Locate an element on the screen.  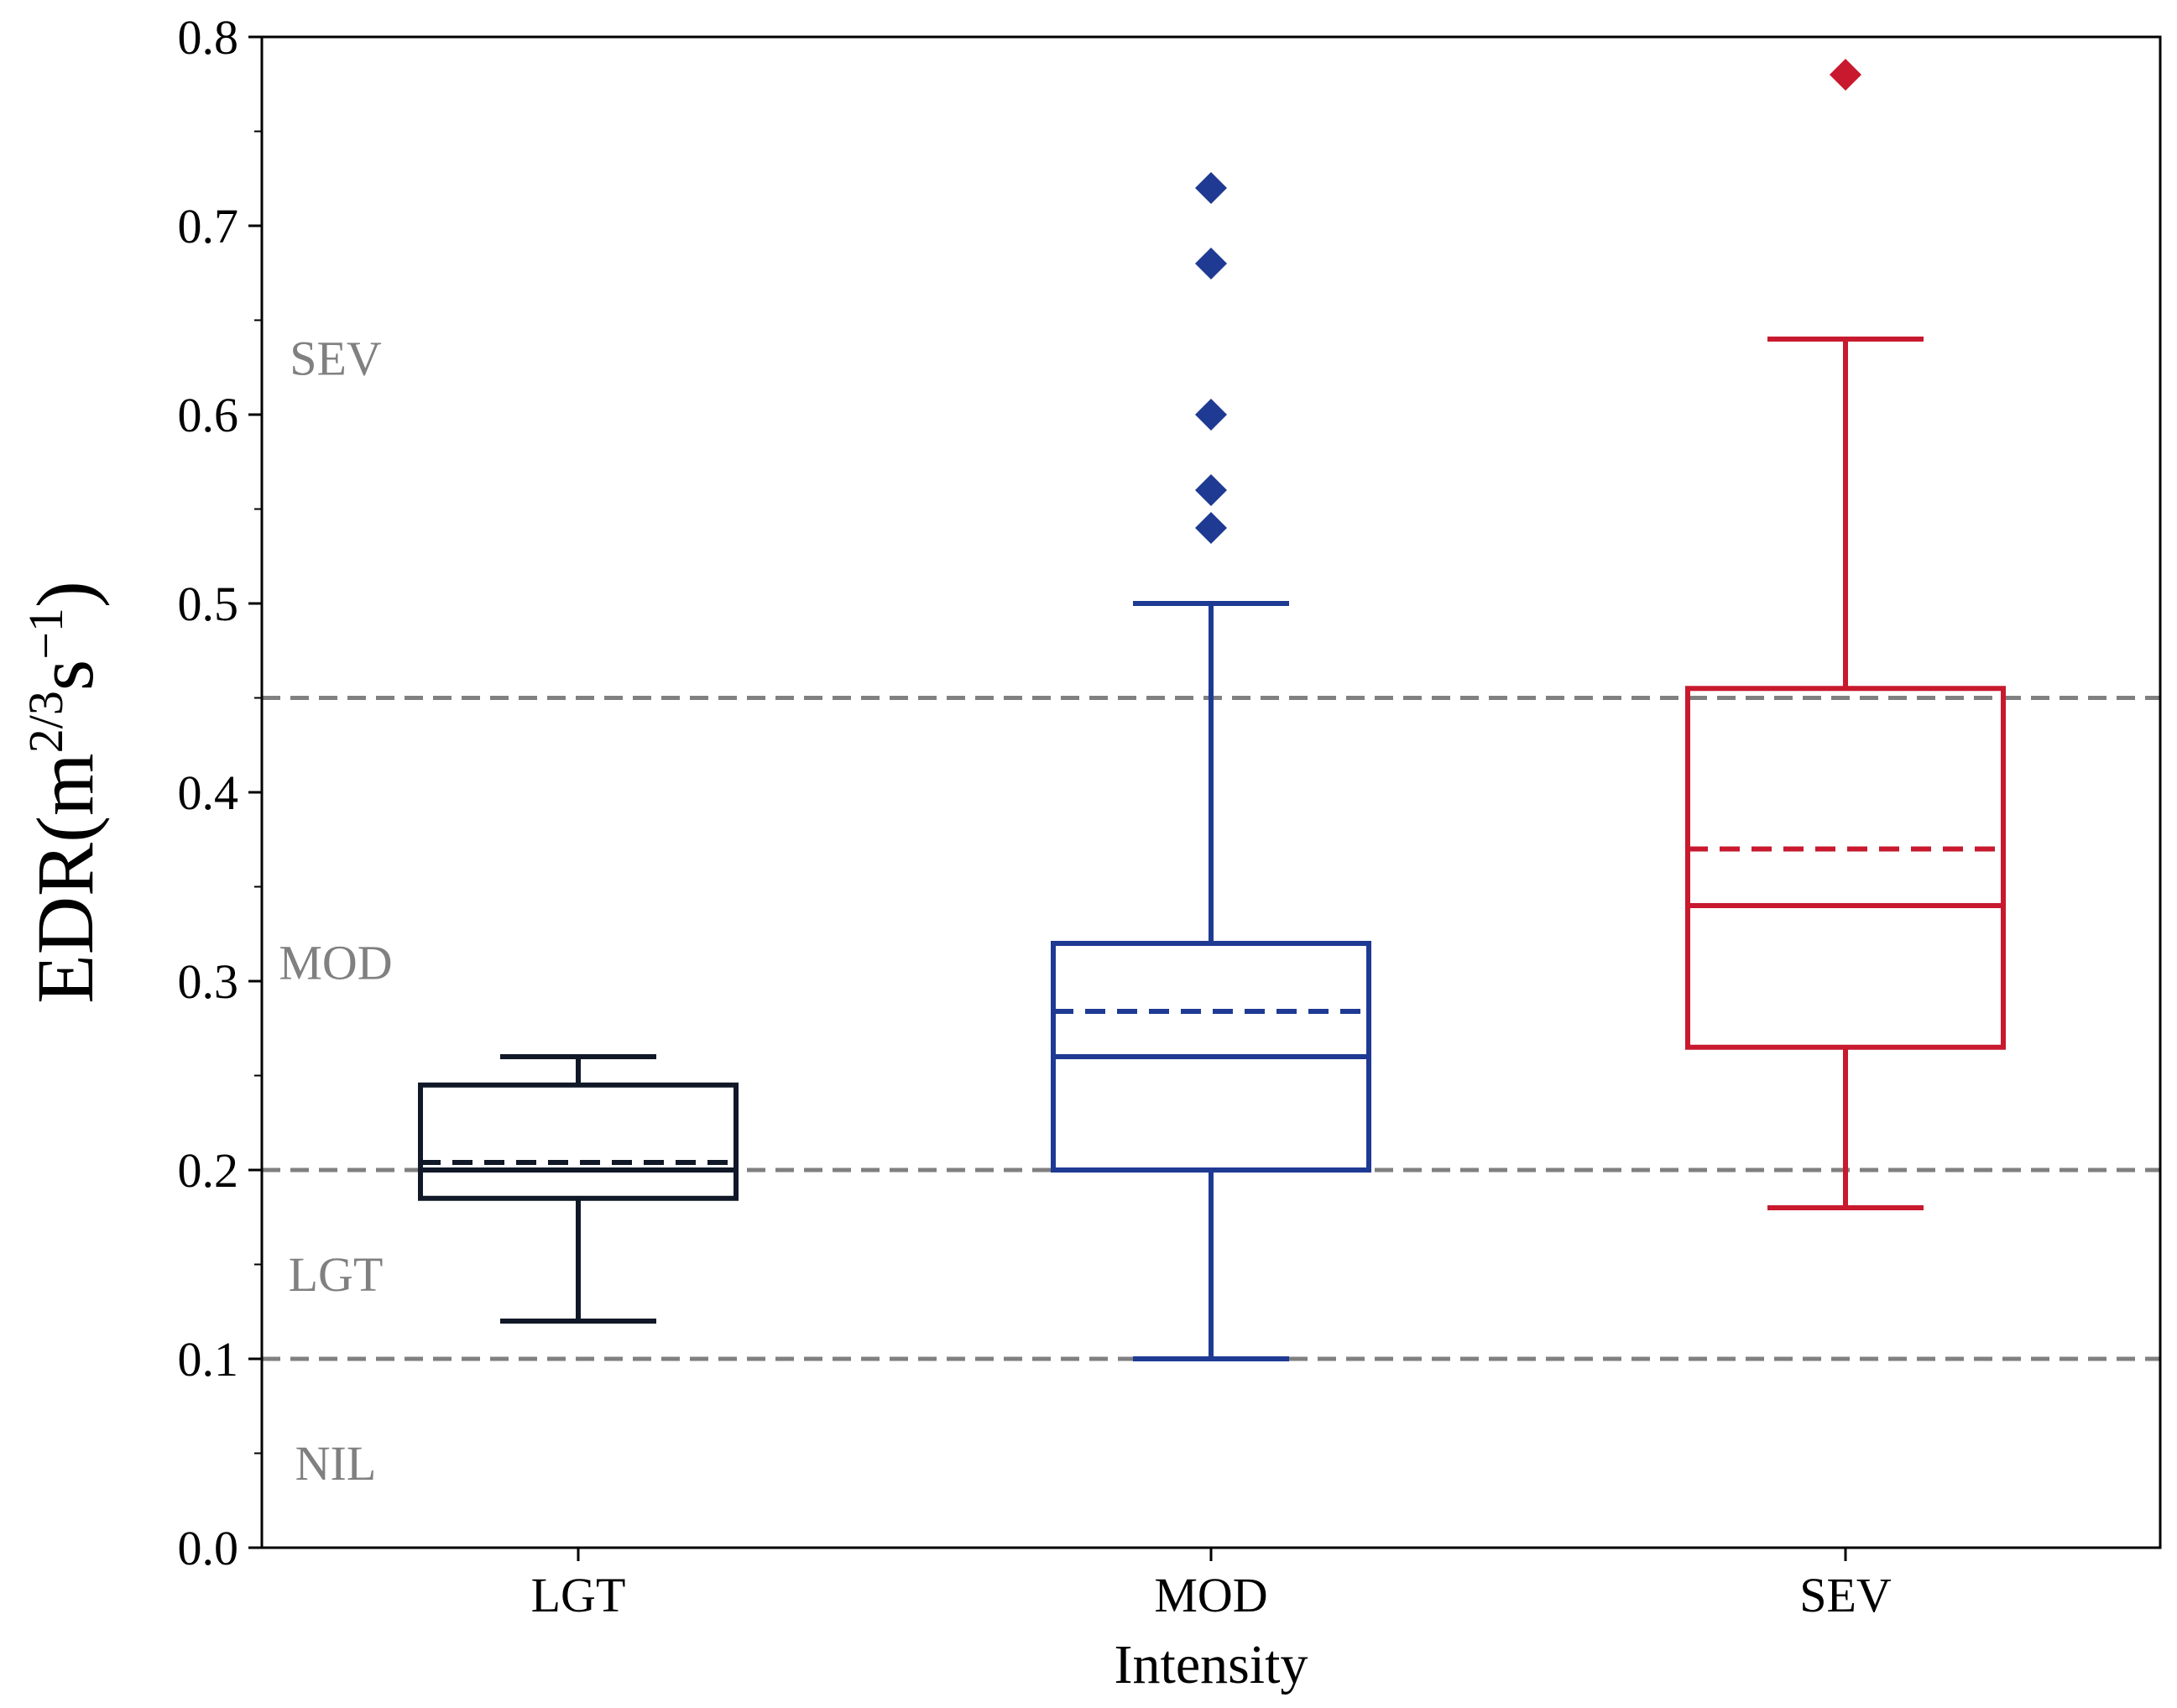
y-axis-label: EDR(m2/3s−1) is located at coordinates (64, 792).